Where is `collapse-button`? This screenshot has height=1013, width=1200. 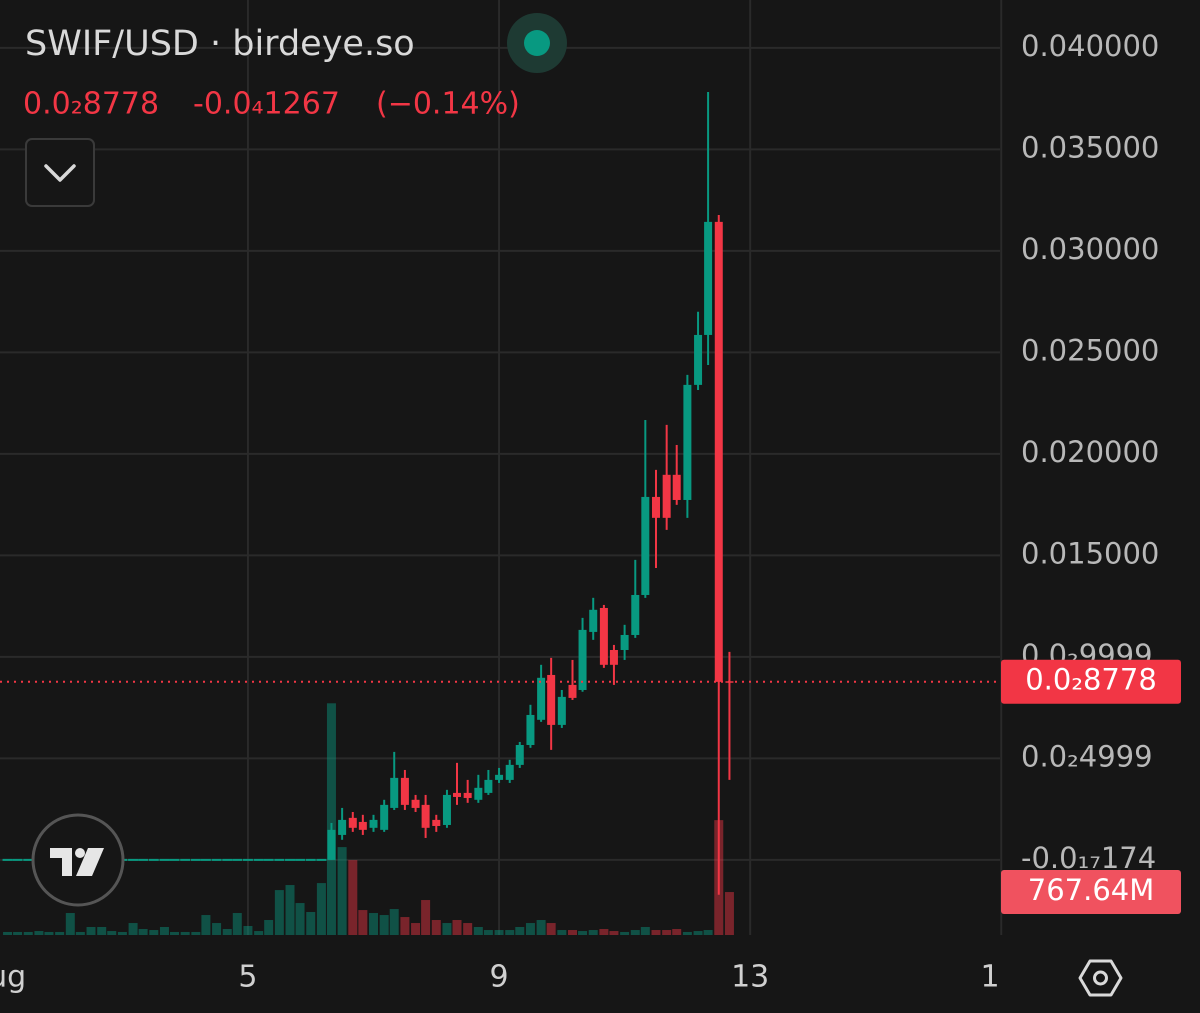
collapse-button is located at coordinates (60, 172).